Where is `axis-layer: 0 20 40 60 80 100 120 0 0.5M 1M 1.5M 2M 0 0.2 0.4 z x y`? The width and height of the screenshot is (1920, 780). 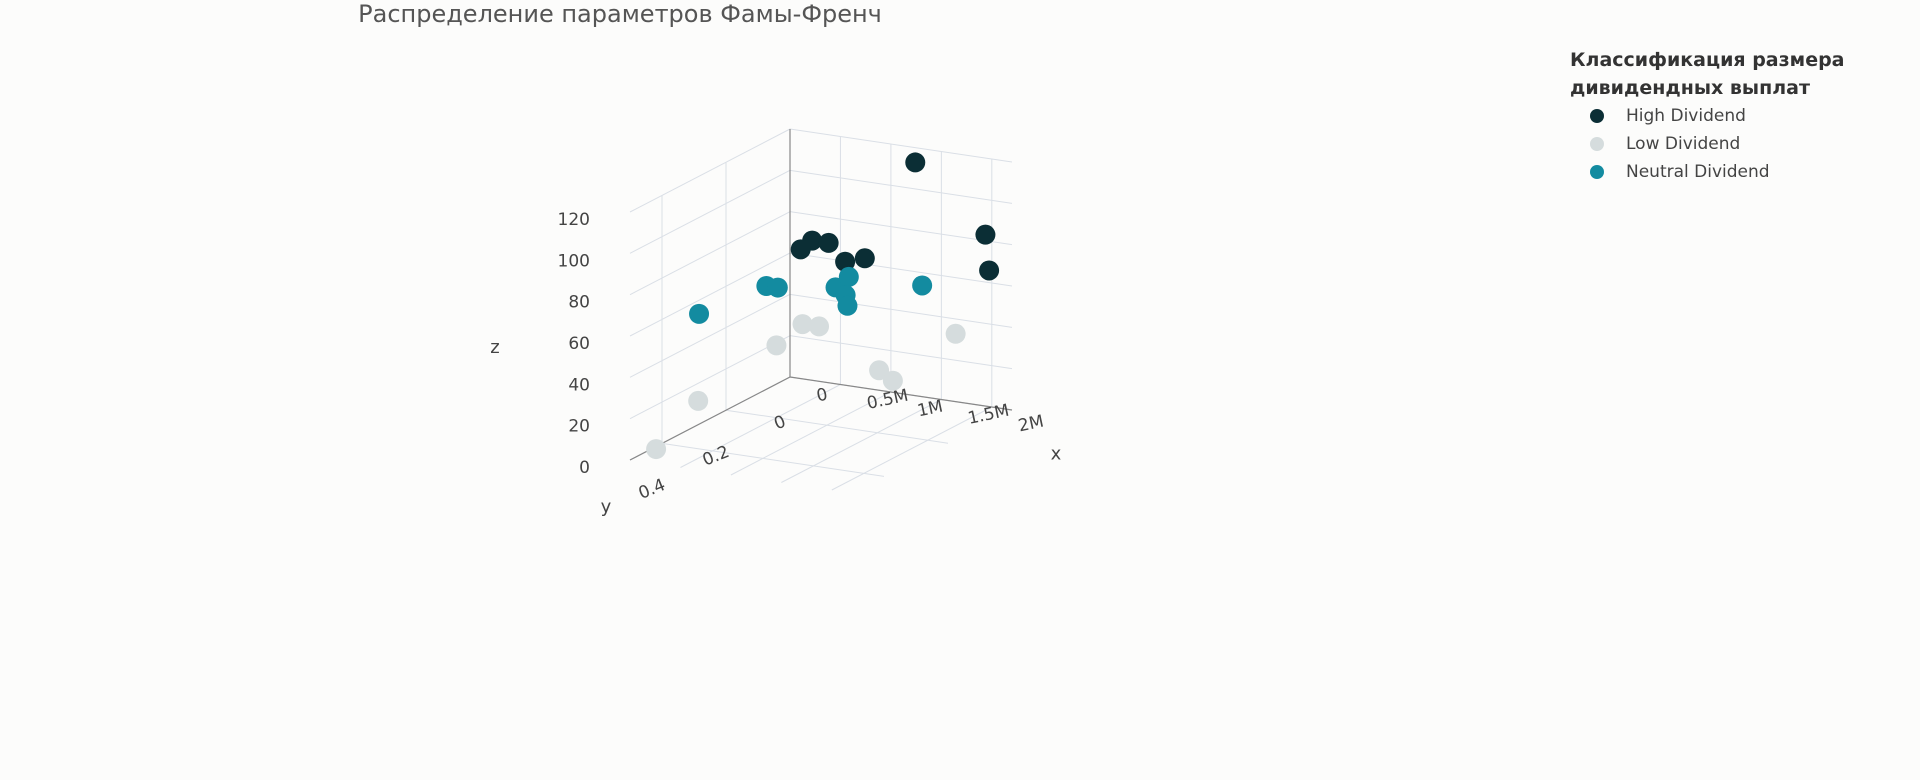 axis-layer: 0 20 40 60 80 100 120 0 0.5M 1M 1.5M 2M 0 0.2 0.4 z x y is located at coordinates (776, 323).